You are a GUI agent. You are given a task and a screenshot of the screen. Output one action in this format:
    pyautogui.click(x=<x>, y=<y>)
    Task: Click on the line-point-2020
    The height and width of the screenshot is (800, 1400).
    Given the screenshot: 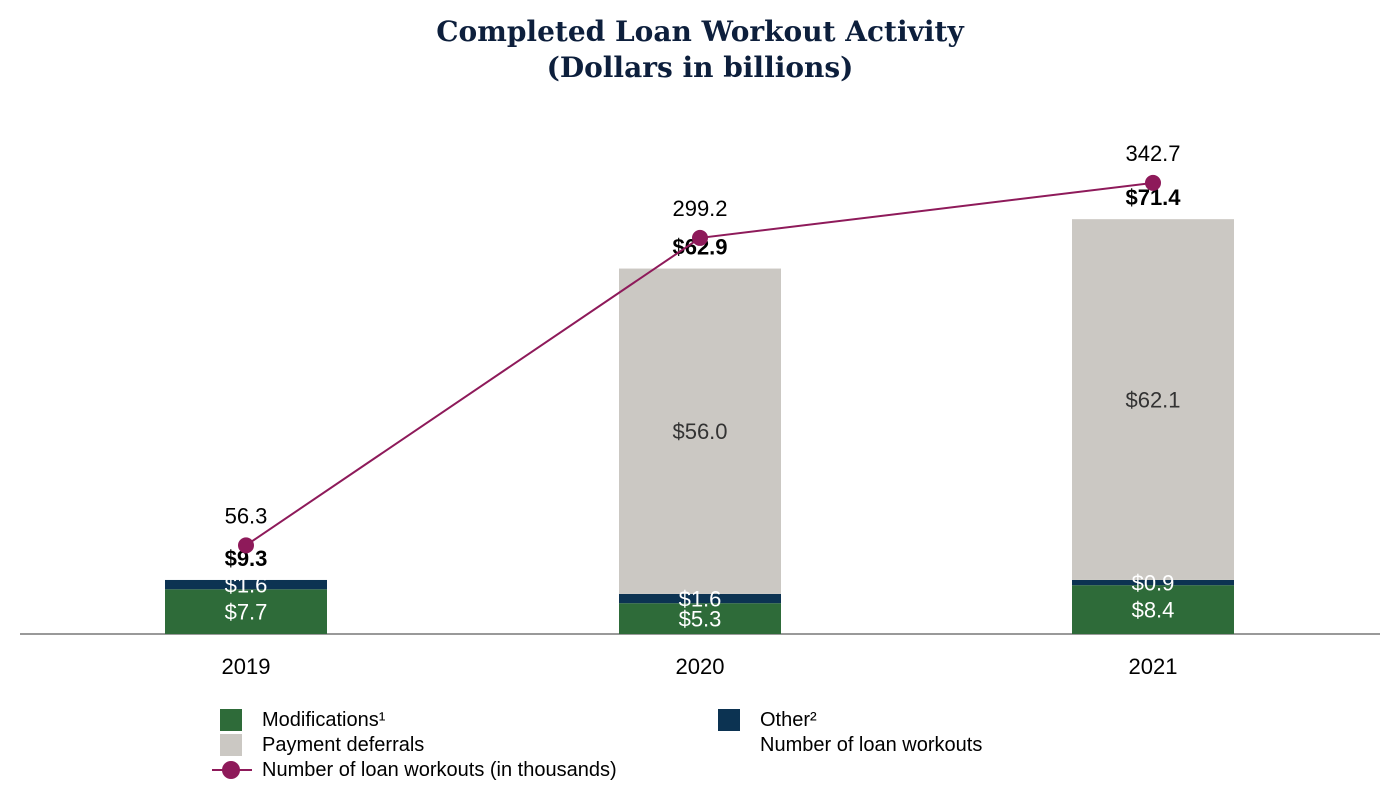 What is the action you would take?
    pyautogui.click(x=700, y=237)
    